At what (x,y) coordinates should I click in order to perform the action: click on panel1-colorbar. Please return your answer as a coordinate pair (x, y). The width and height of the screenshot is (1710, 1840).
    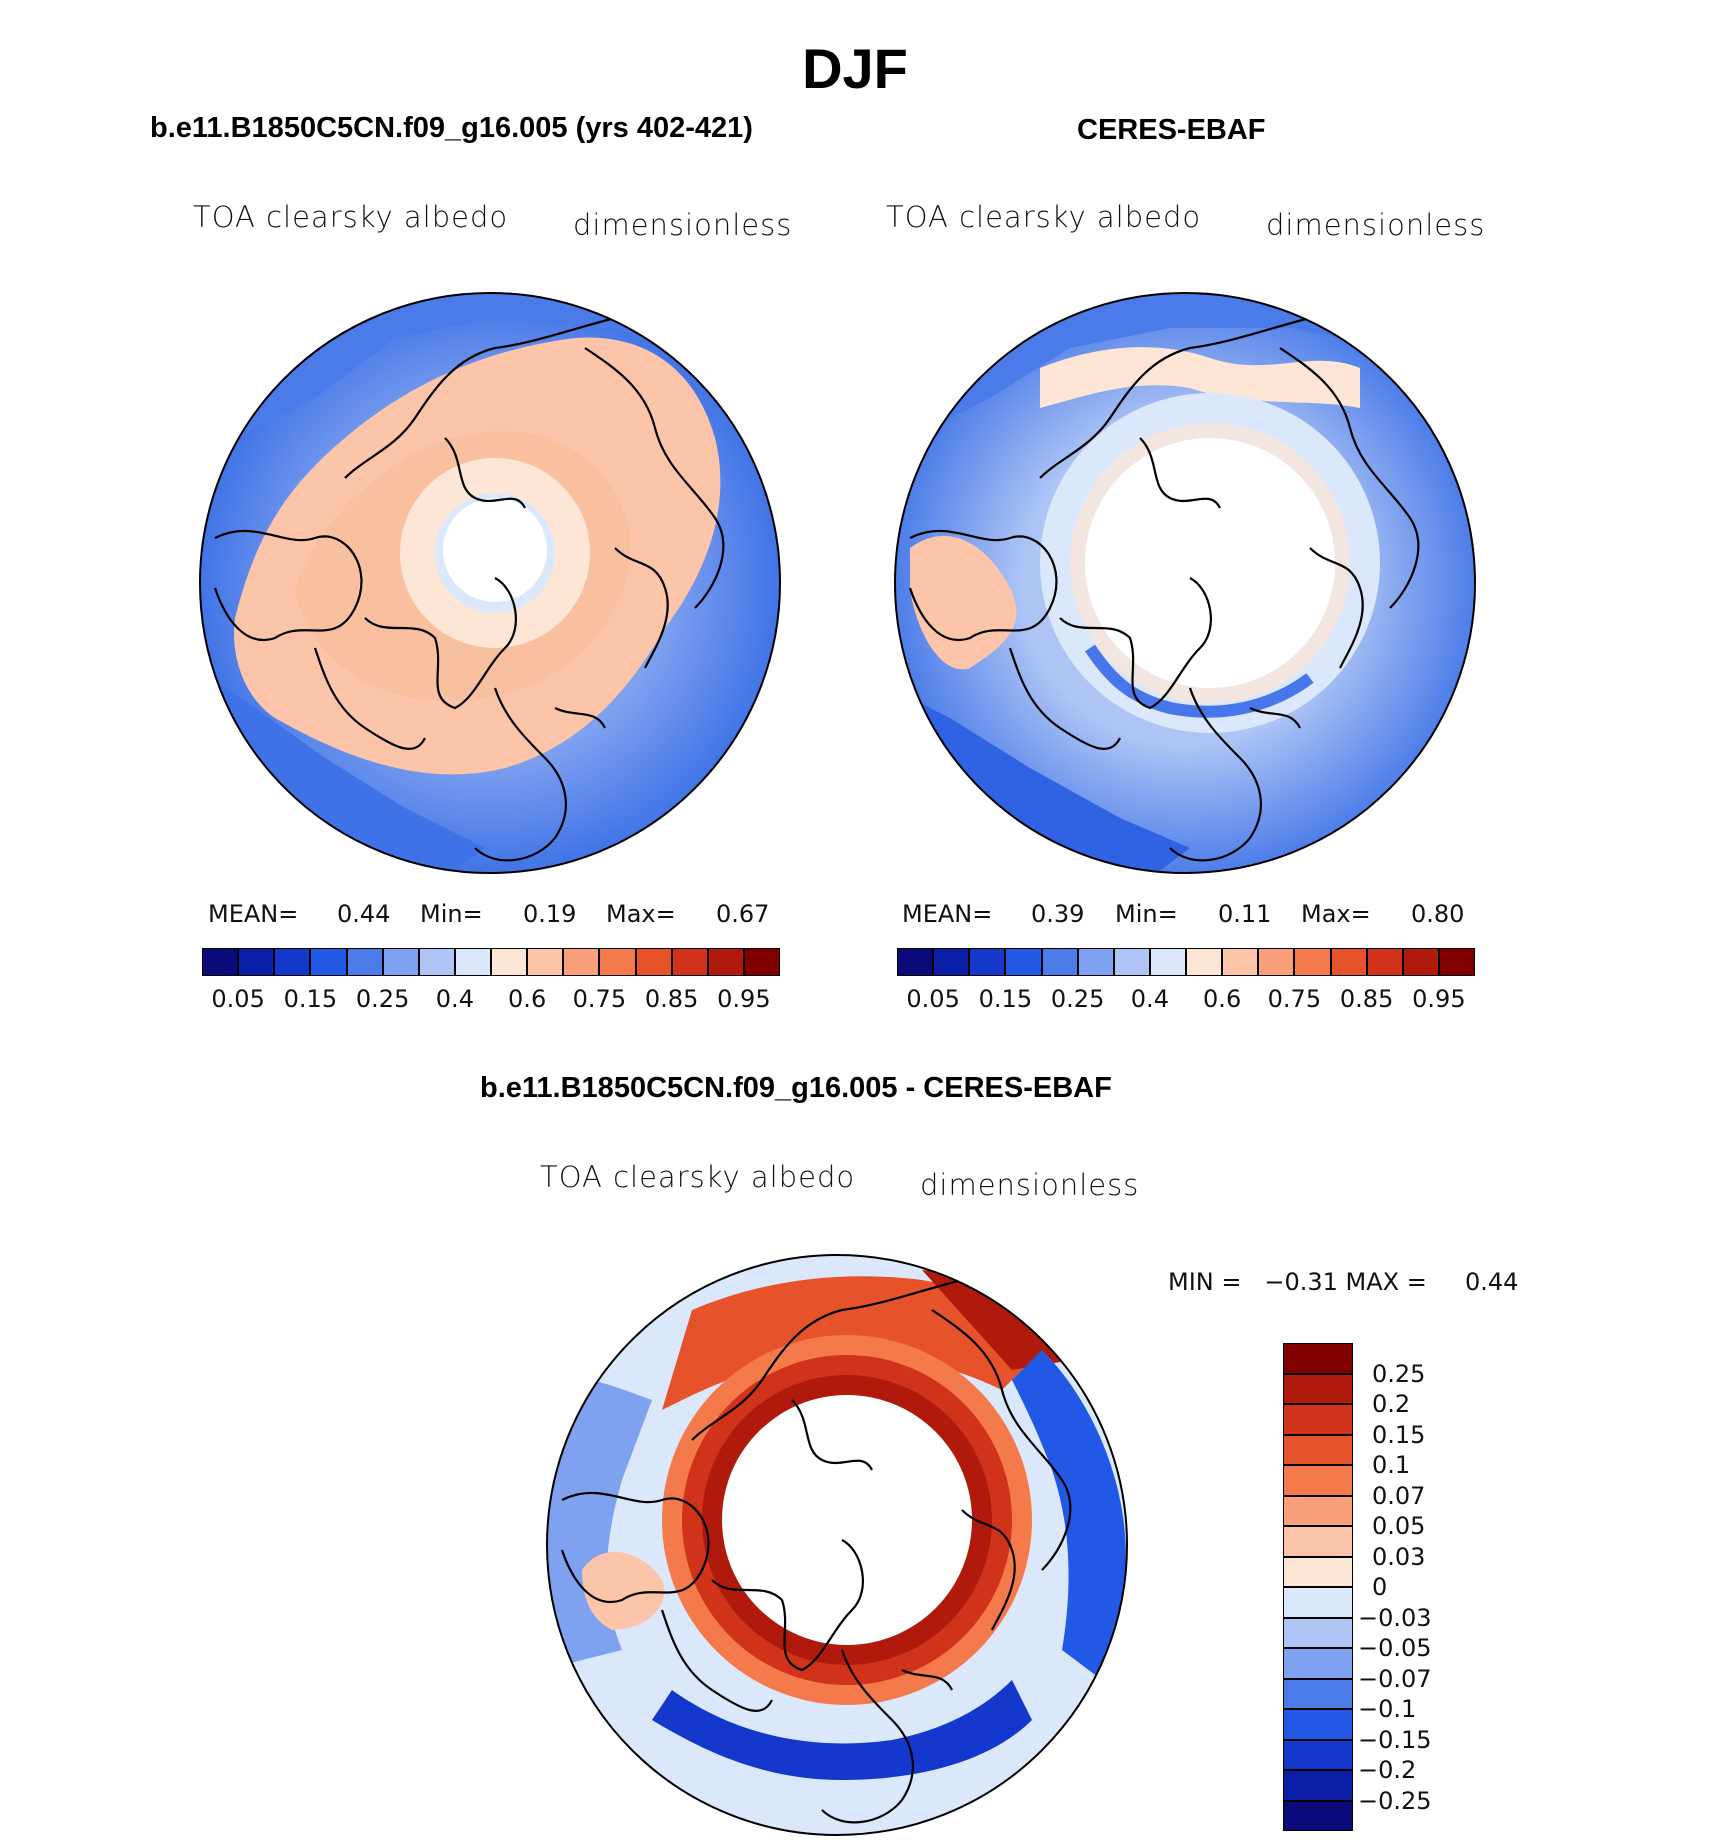
    Looking at the image, I should click on (491, 962).